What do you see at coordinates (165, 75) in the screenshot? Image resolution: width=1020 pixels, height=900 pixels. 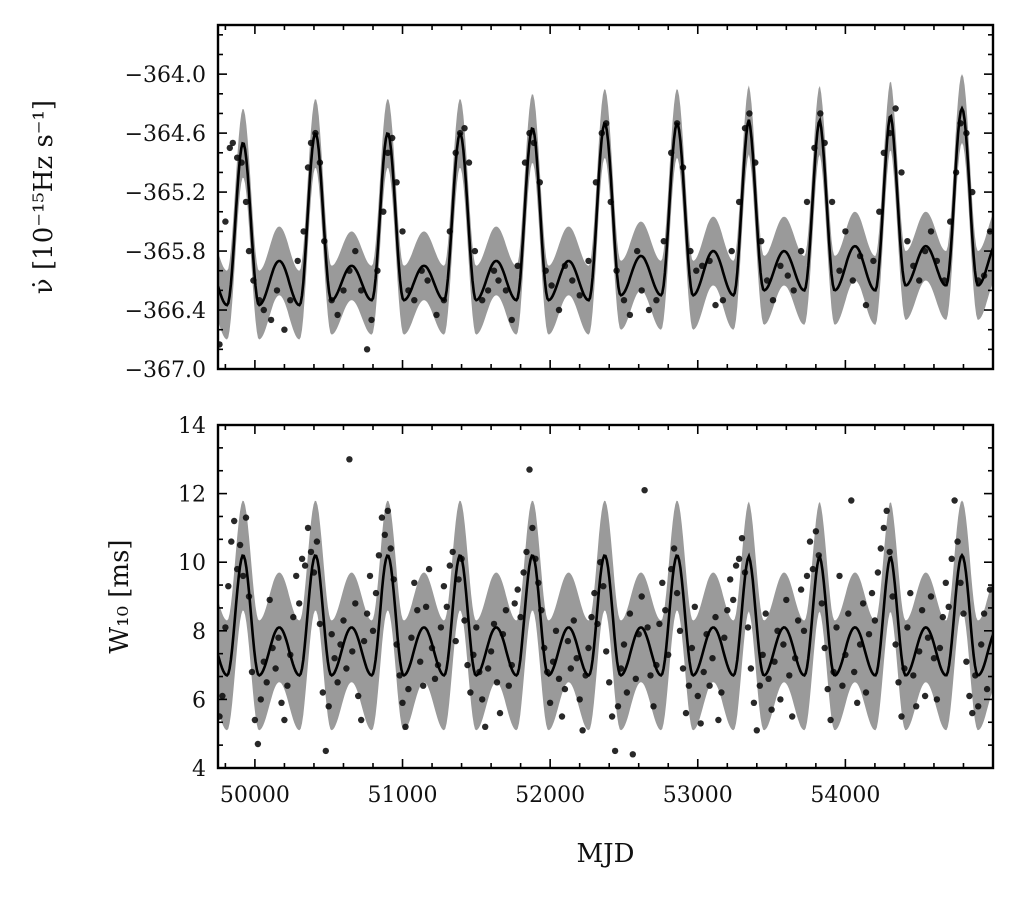 I see `y-tick-label: −364.0` at bounding box center [165, 75].